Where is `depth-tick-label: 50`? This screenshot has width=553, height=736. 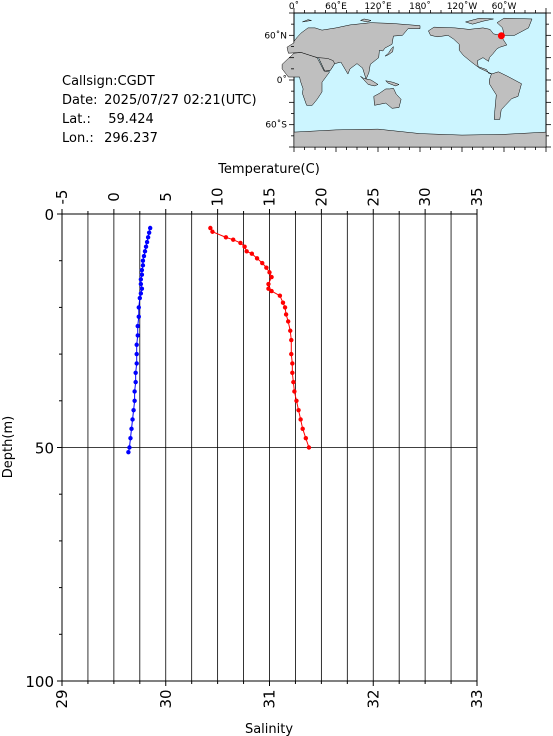 depth-tick-label: 50 is located at coordinates (44, 449).